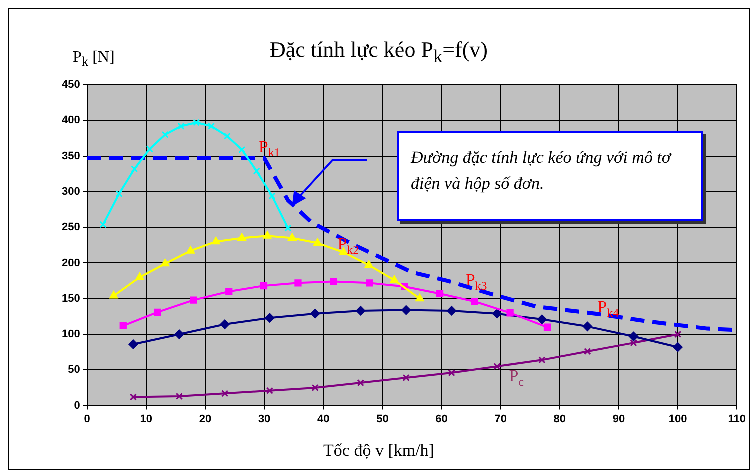 The width and height of the screenshot is (756, 476). I want to click on x-tick-label: 20, so click(205, 419).